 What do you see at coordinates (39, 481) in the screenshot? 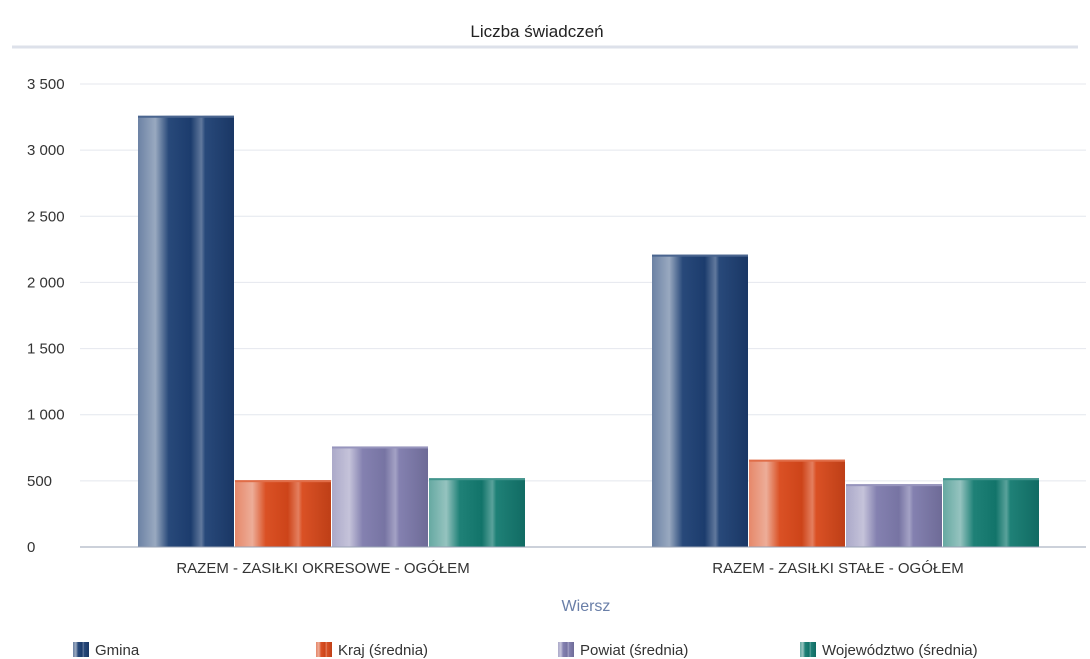
I see `y-tick-label: 500` at bounding box center [39, 481].